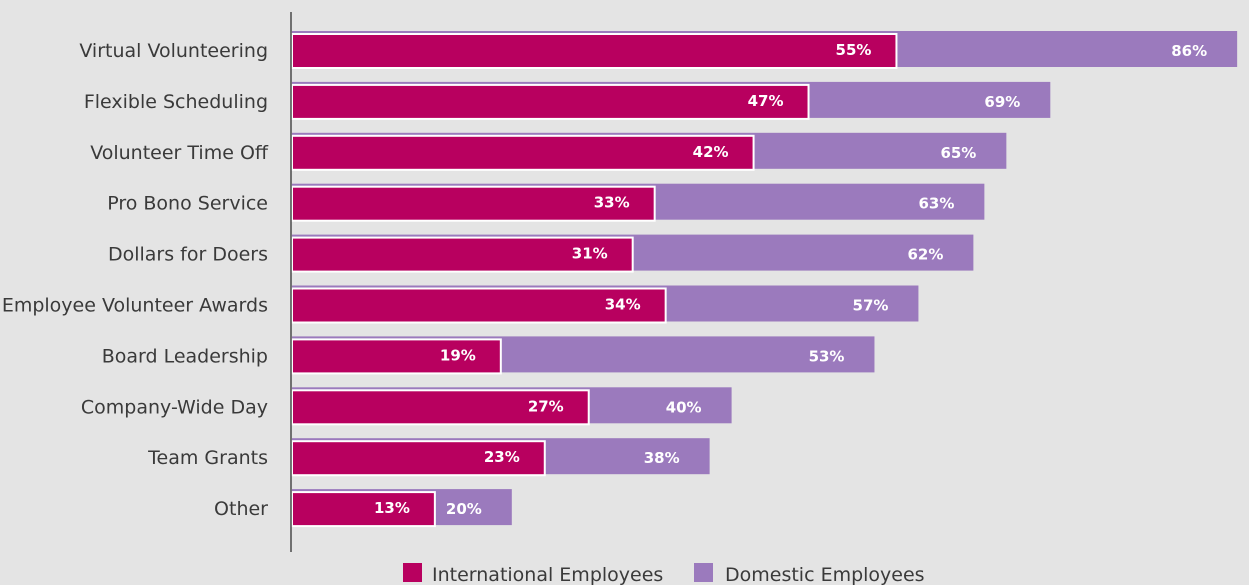 The width and height of the screenshot is (1249, 585). Describe the element at coordinates (462, 254) in the screenshot. I see `bar-international-dollars-for-doers` at that location.